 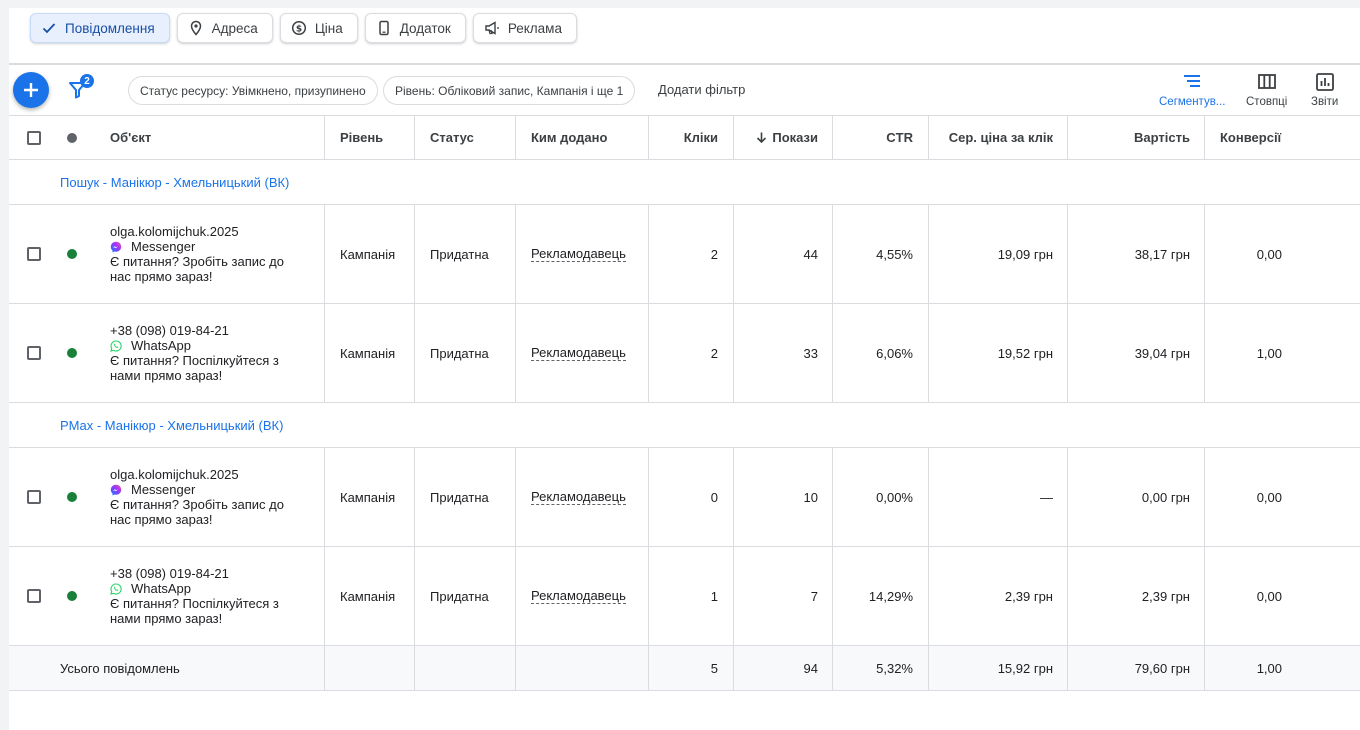 I want to click on columns-icon, so click(x=1266, y=81).